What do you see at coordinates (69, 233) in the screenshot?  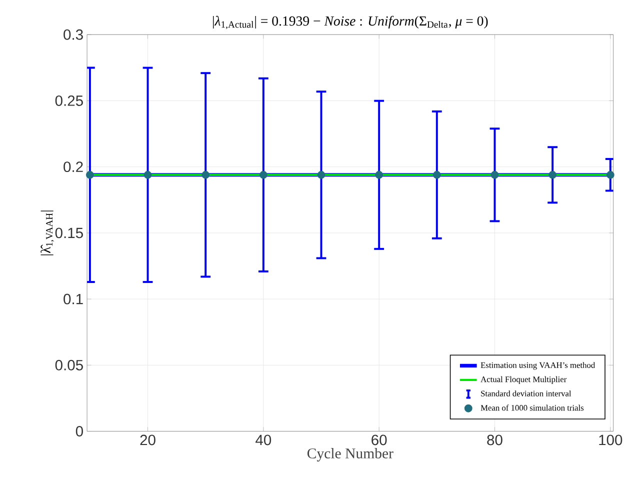 I see `y-tick-label: 0.15` at bounding box center [69, 233].